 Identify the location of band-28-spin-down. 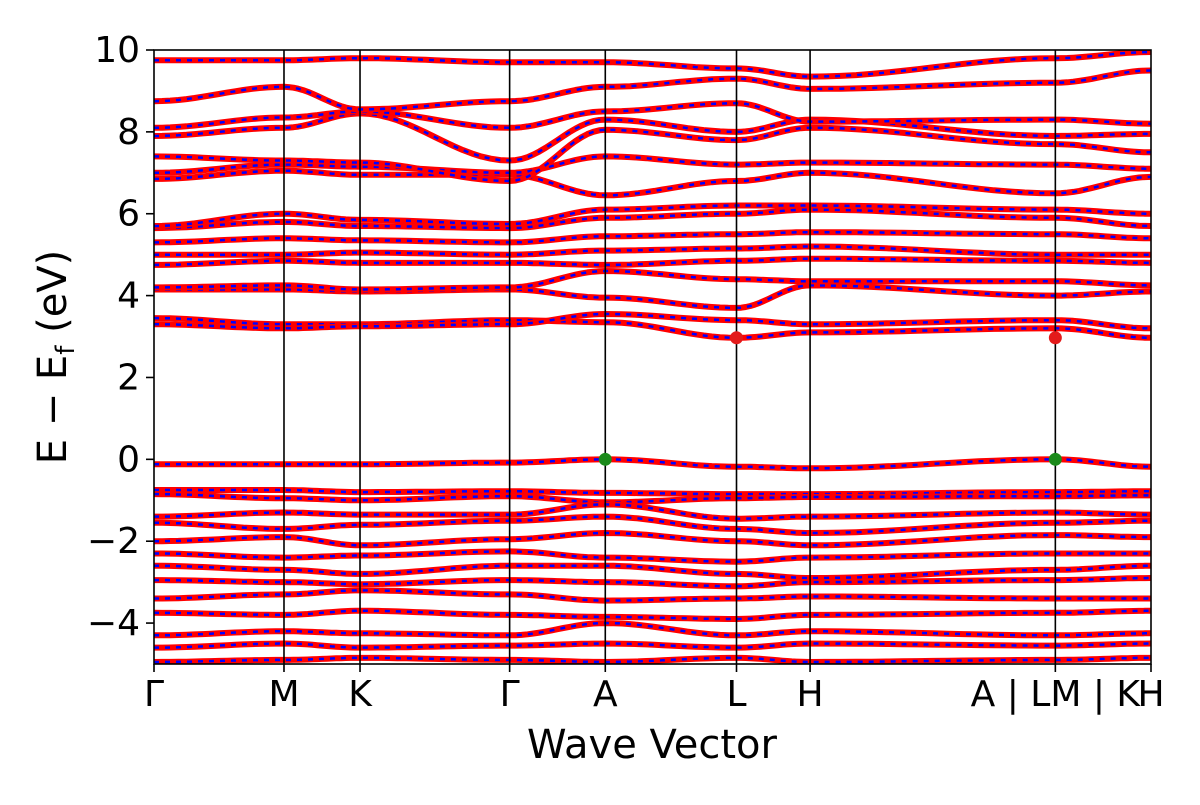
(652, 90).